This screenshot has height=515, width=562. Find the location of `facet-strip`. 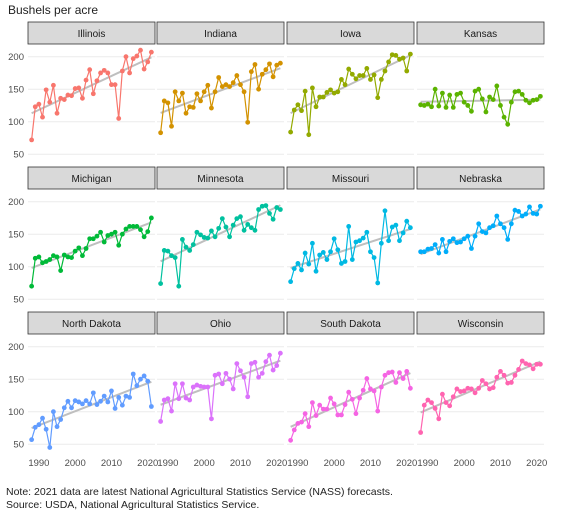

facet-strip is located at coordinates (480, 33).